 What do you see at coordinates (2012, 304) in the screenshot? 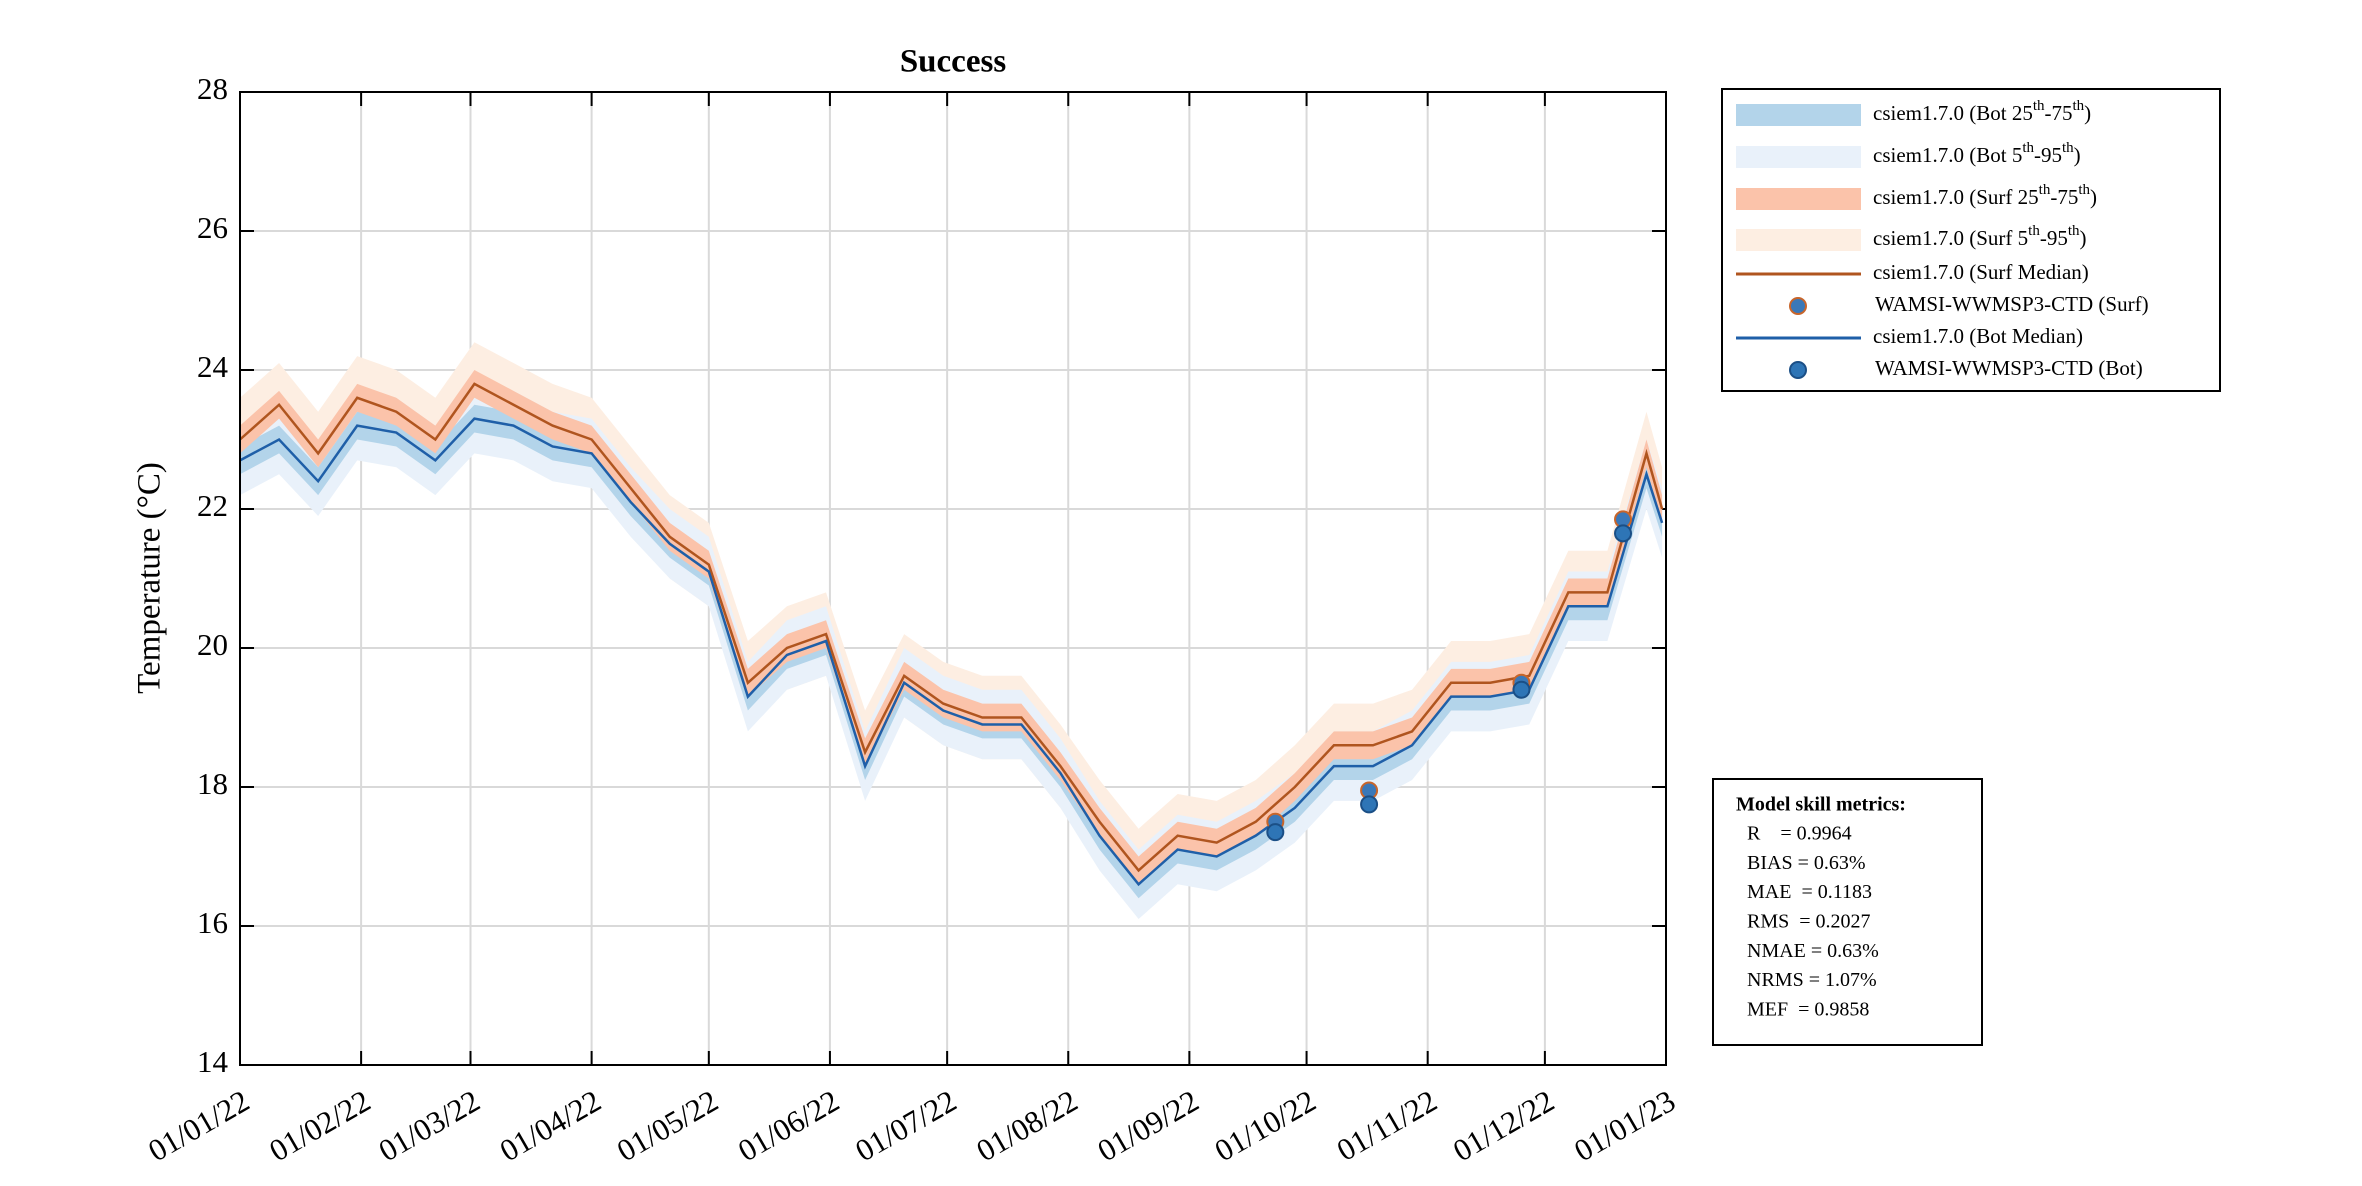
I see `legend-label: WAMSI-WWMSP3-CTD (Surf)` at bounding box center [2012, 304].